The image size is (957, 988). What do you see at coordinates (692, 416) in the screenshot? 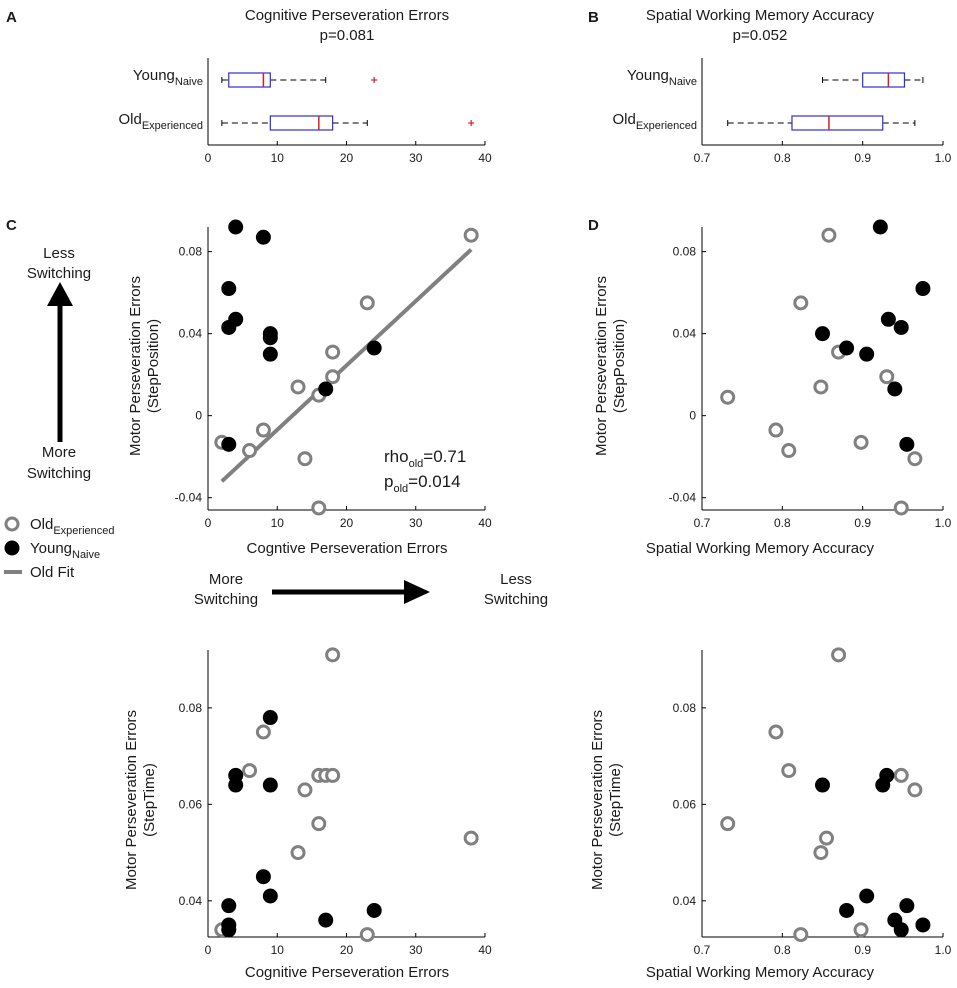
I see `panel-d-y-tick-label: 0` at bounding box center [692, 416].